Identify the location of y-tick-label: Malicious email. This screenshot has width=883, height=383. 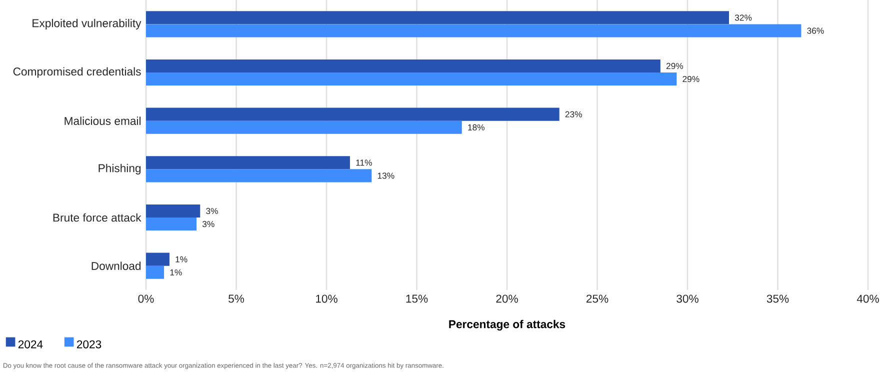
(102, 120).